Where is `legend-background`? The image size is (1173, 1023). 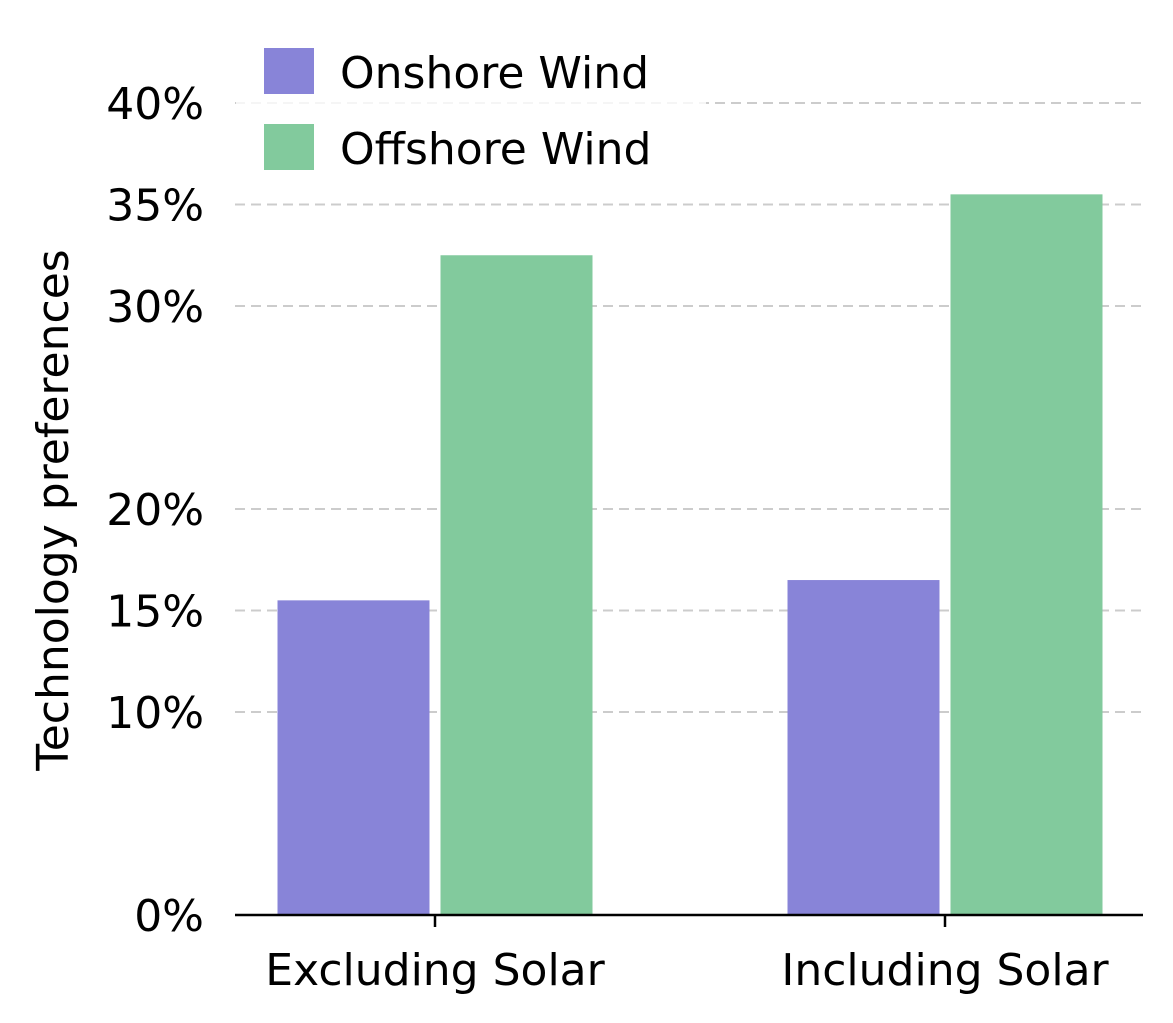 legend-background is located at coordinates (471, 111).